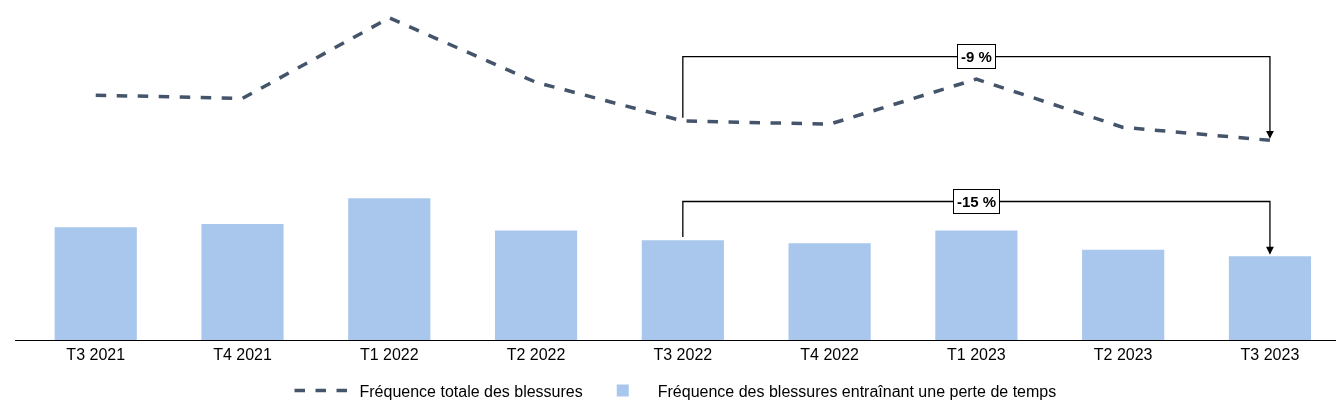 The height and width of the screenshot is (410, 1338). Describe the element at coordinates (683, 355) in the screenshot. I see `x-tick-label: T3 2022` at that location.